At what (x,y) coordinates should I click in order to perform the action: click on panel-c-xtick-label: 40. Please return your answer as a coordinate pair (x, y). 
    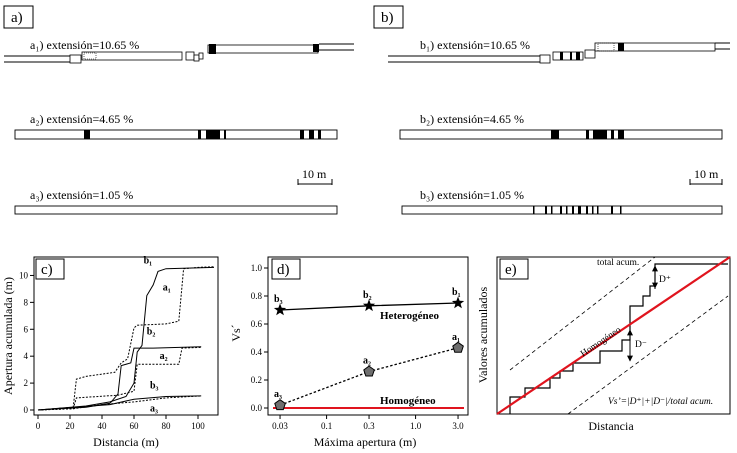
    Looking at the image, I should click on (103, 426).